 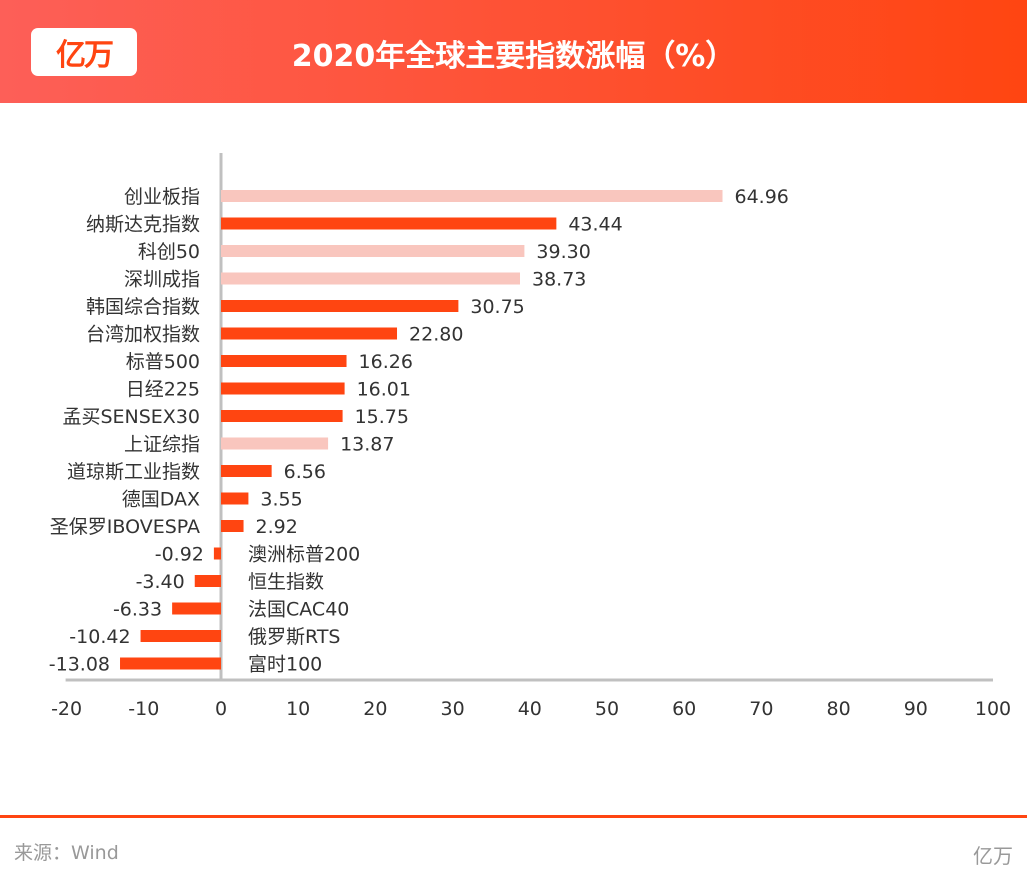 I want to click on chart-title: 2020年全球主要指数涨幅（%）, so click(x=513, y=56).